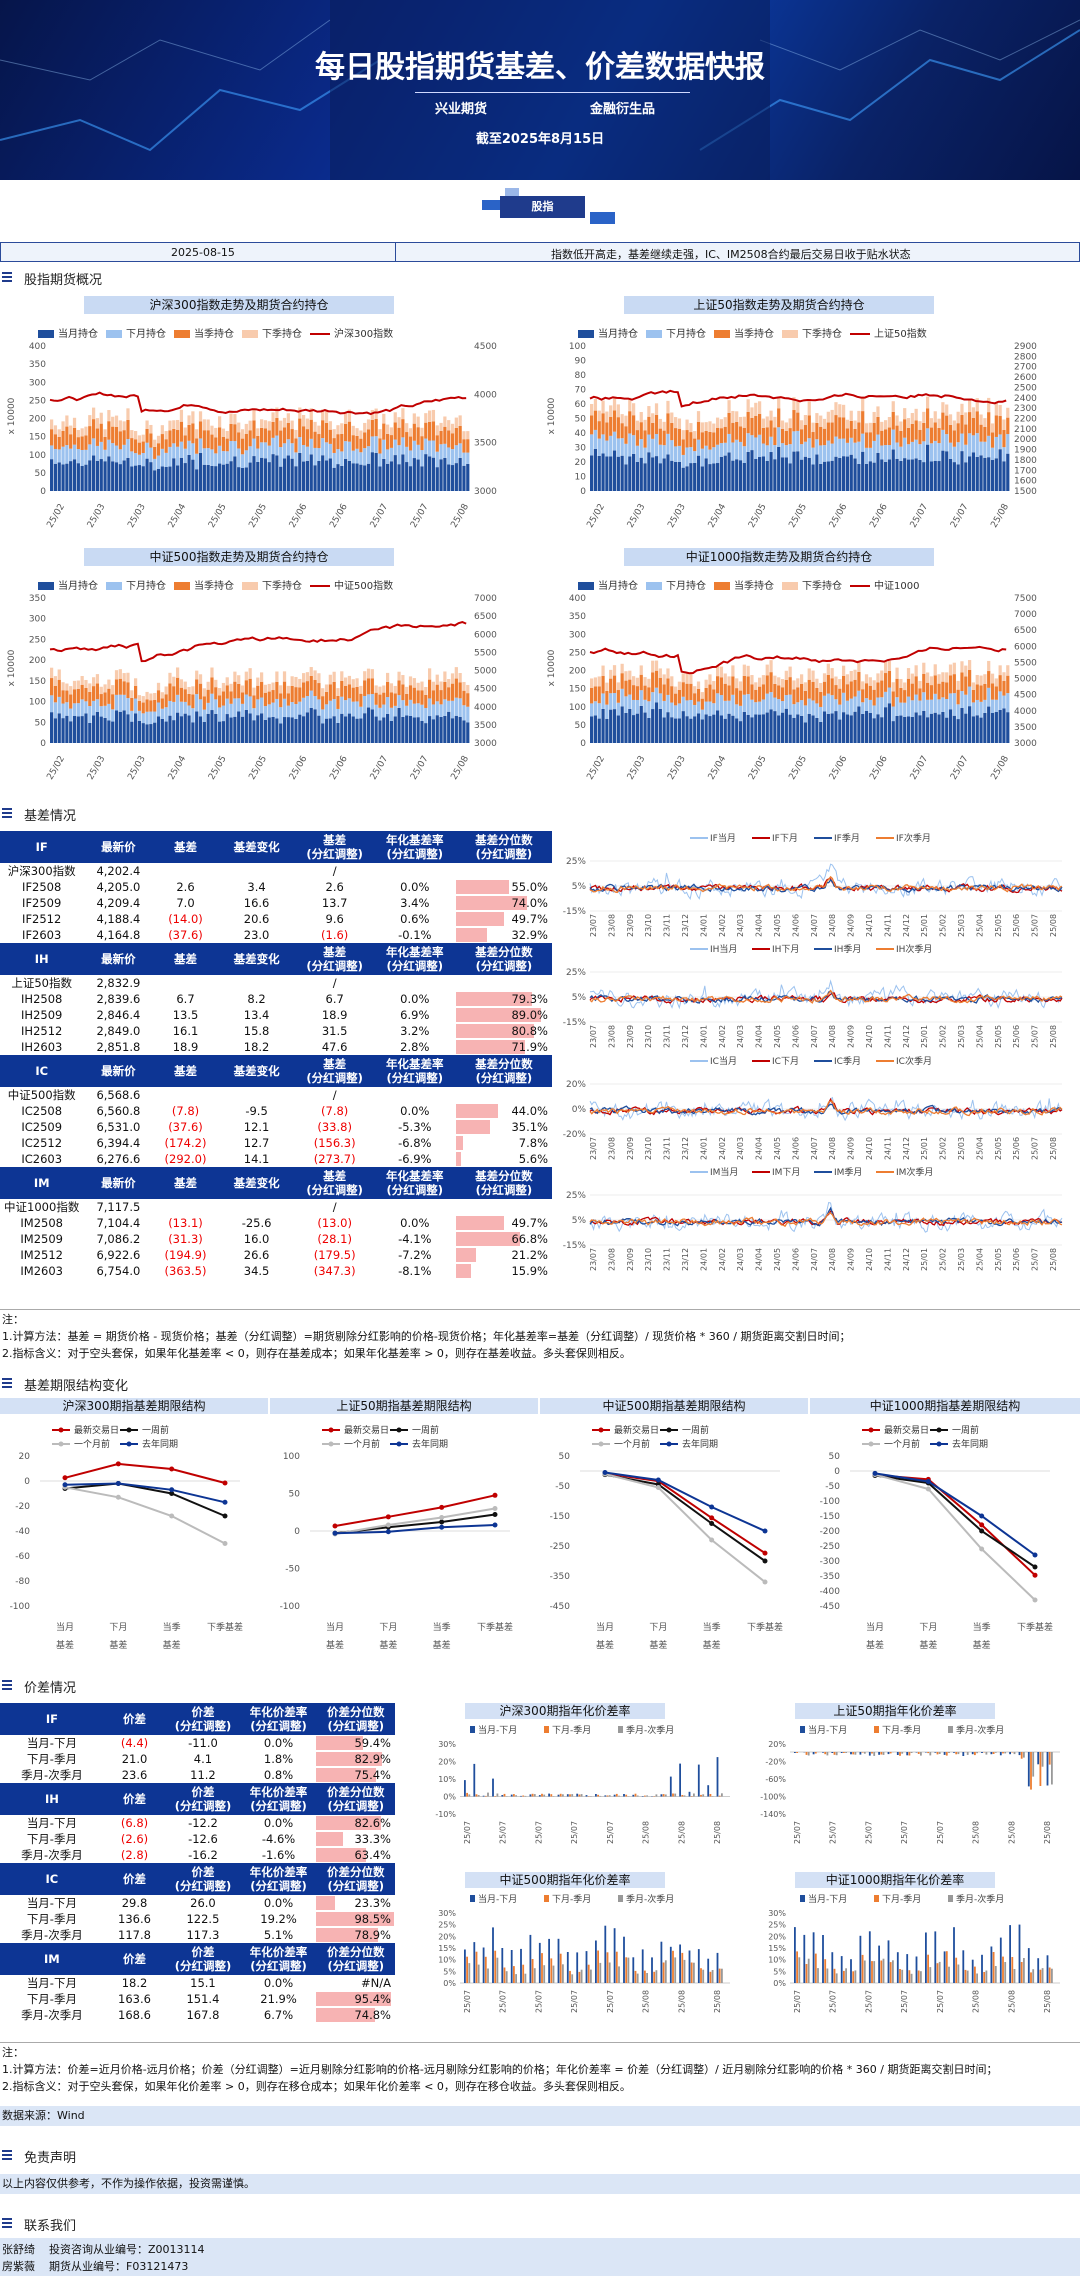 The image size is (1080, 2276). I want to click on column-header: 价差 (分红调整), so click(203, 1719).